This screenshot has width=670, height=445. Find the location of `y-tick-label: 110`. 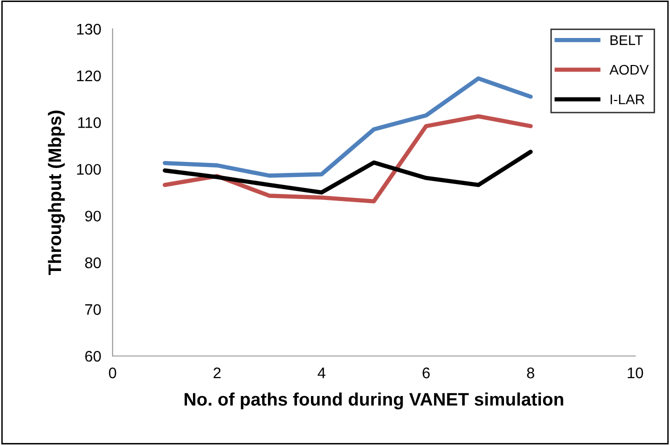

y-tick-label: 110 is located at coordinates (89, 122).